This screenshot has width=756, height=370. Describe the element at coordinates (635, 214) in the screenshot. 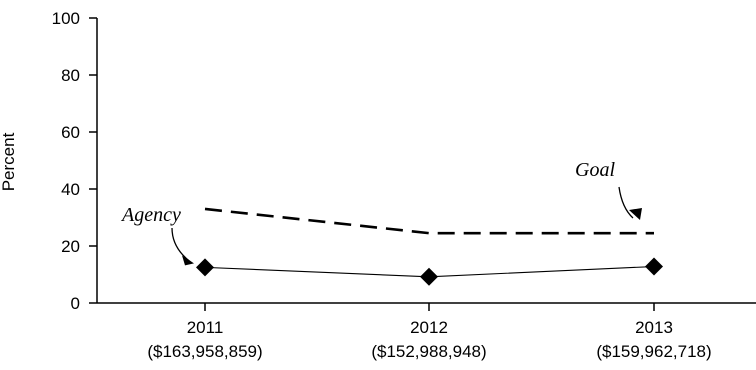

I see `goal-arrowhead` at that location.